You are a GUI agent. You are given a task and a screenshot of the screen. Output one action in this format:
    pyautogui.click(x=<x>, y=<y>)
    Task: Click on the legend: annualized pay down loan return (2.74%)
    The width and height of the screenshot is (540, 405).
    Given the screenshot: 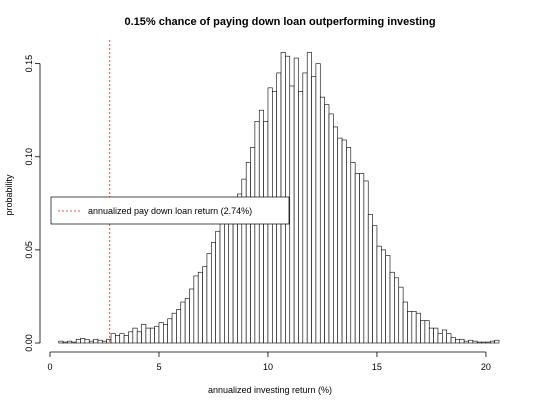 What is the action you would take?
    pyautogui.click(x=170, y=210)
    